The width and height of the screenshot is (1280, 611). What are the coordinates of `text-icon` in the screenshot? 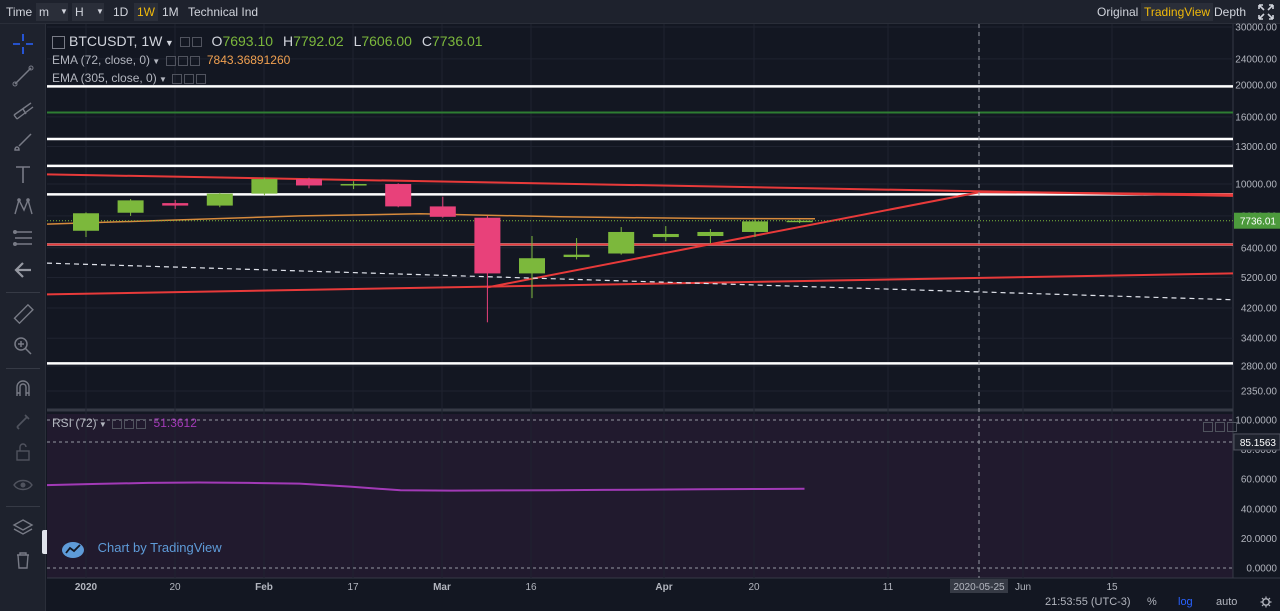 It's located at (23, 174).